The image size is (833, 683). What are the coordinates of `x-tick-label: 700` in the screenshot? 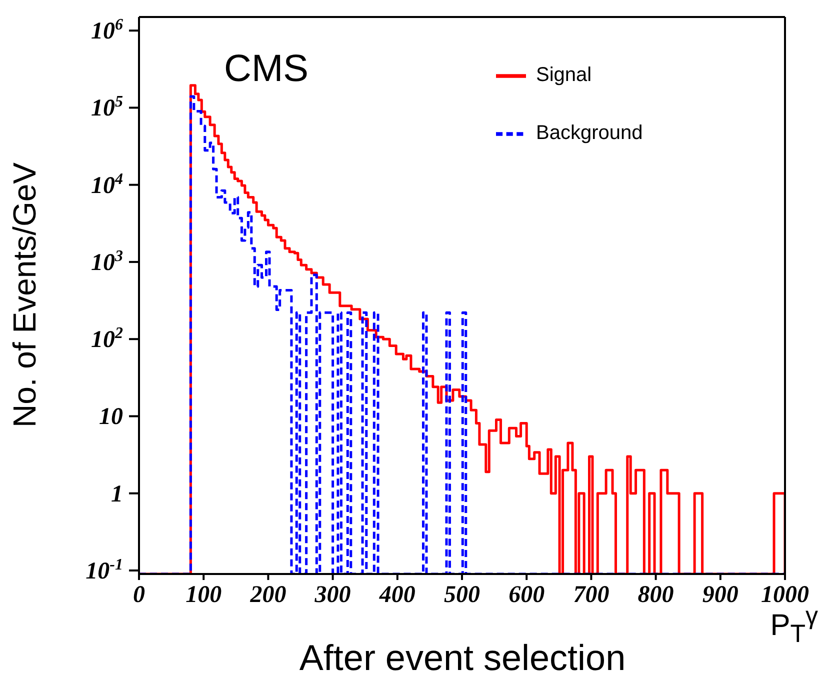 It's located at (591, 595).